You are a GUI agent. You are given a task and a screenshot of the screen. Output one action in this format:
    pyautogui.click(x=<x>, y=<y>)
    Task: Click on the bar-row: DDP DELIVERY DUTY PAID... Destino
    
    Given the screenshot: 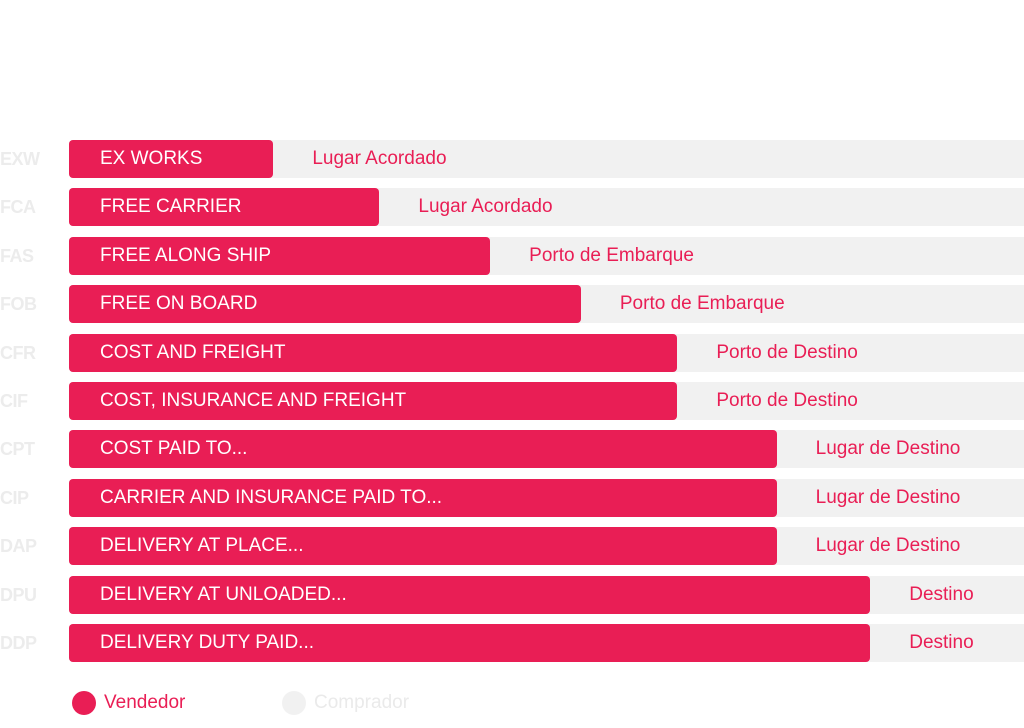 What is the action you would take?
    pyautogui.click(x=512, y=643)
    